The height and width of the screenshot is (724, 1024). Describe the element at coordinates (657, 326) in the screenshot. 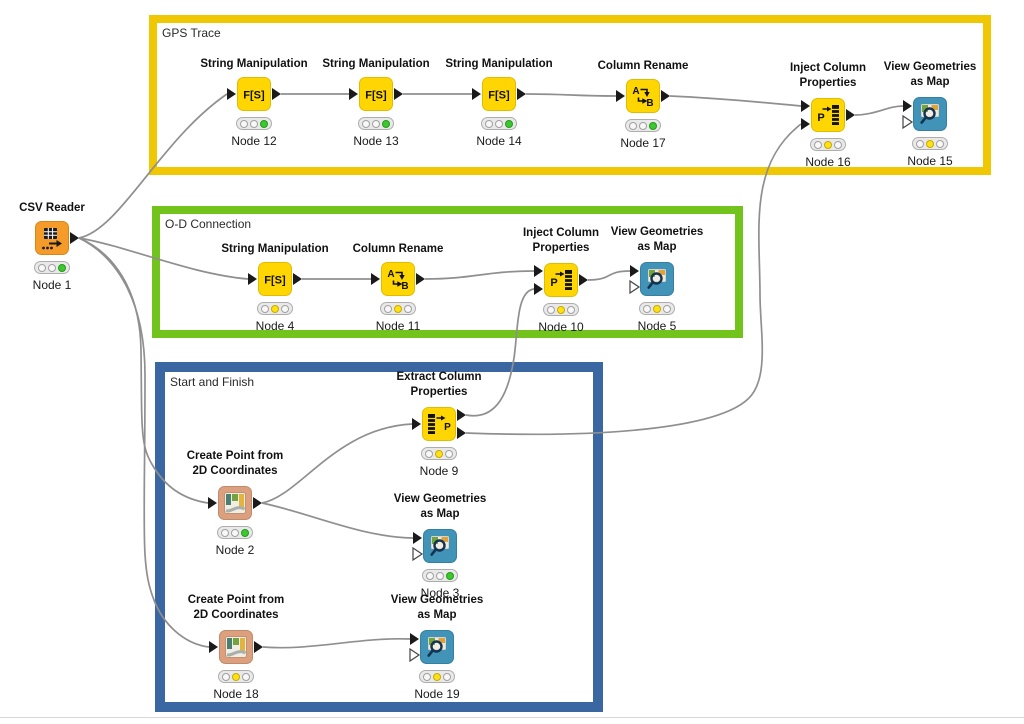

I see `node5-label: Node 5` at that location.